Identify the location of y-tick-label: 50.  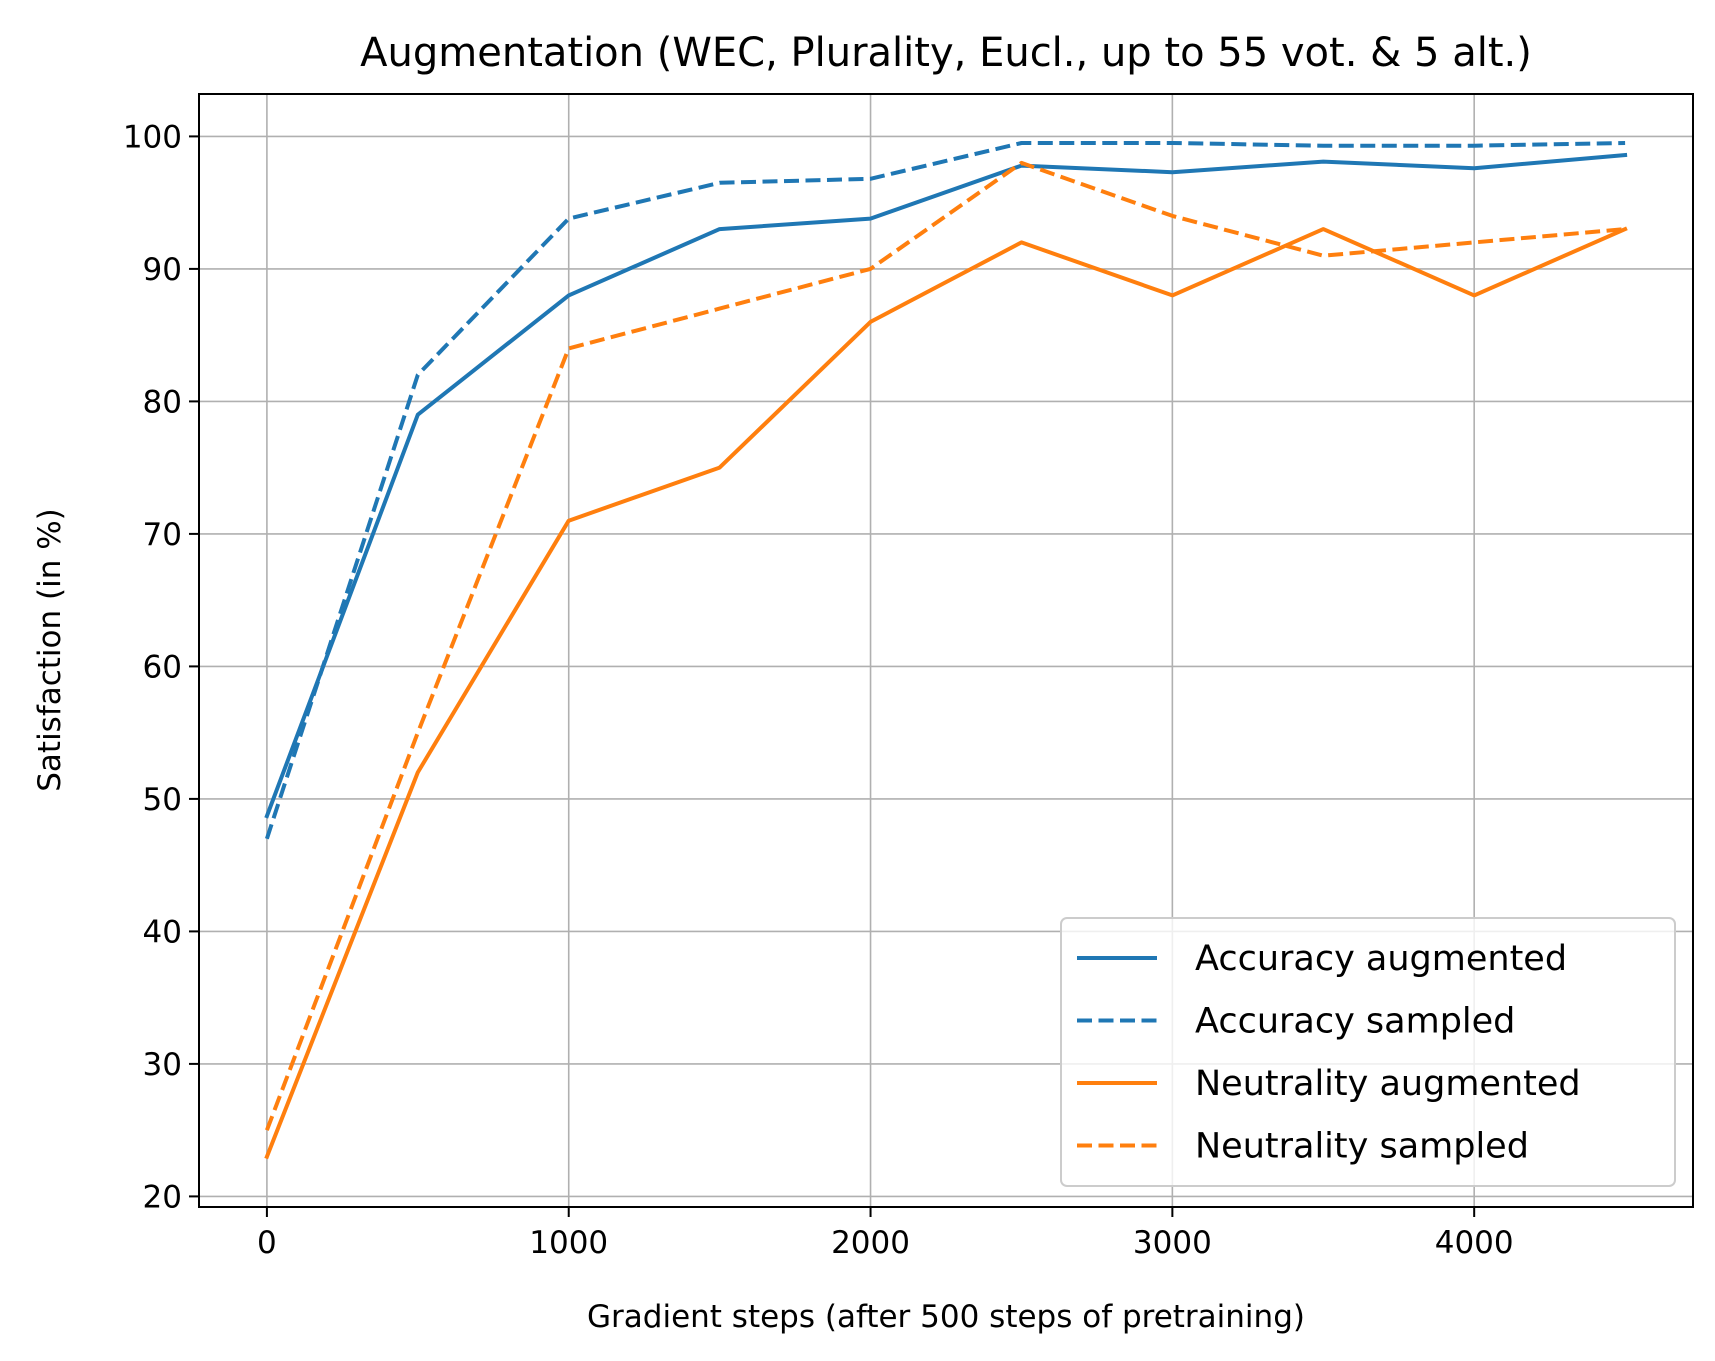
(162, 800).